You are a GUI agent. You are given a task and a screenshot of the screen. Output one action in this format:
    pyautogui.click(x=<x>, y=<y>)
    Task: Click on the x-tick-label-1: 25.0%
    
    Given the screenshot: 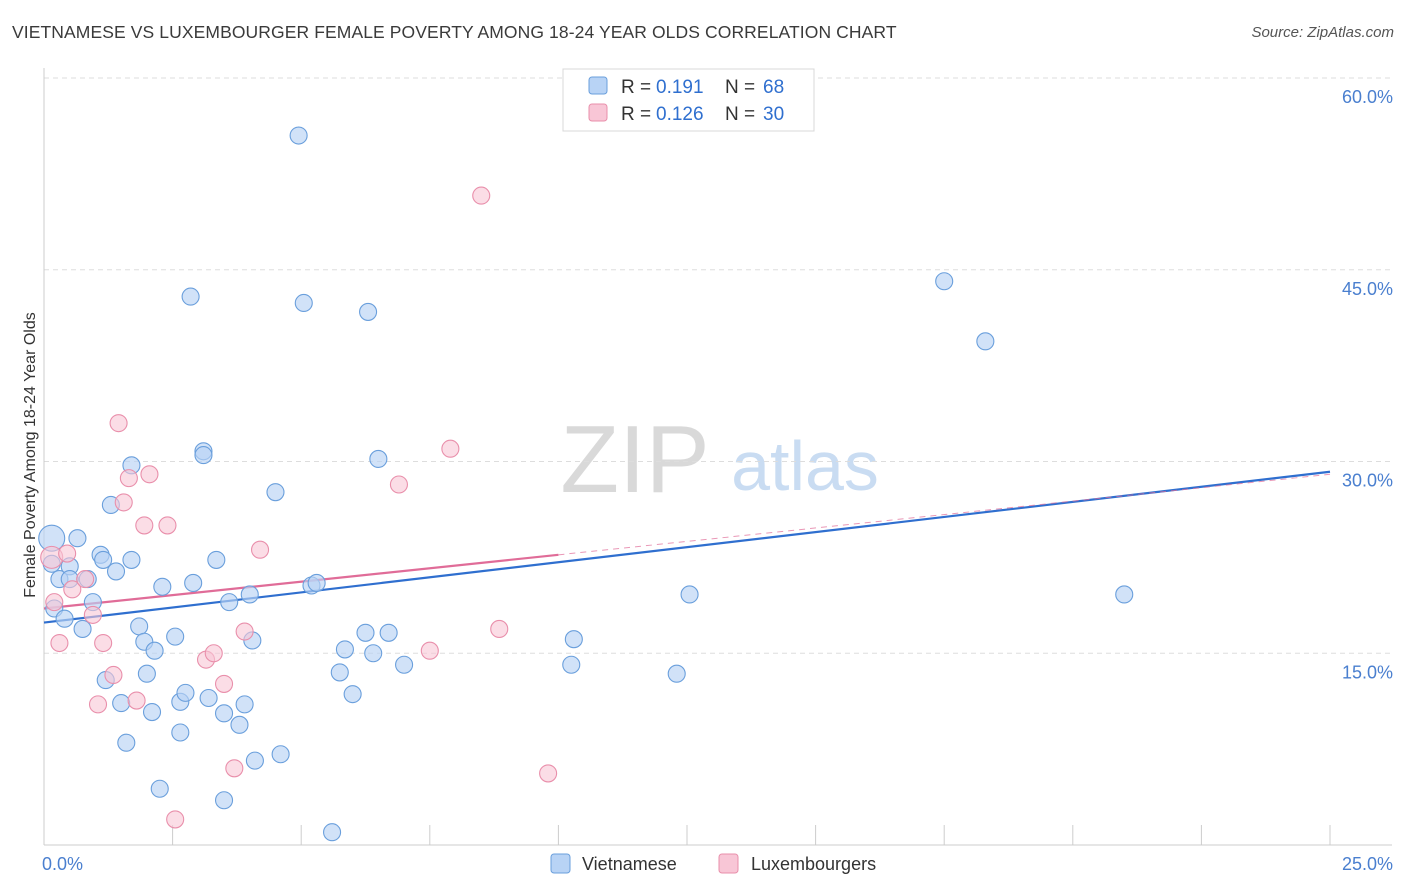 What is the action you would take?
    pyautogui.click(x=1367, y=864)
    